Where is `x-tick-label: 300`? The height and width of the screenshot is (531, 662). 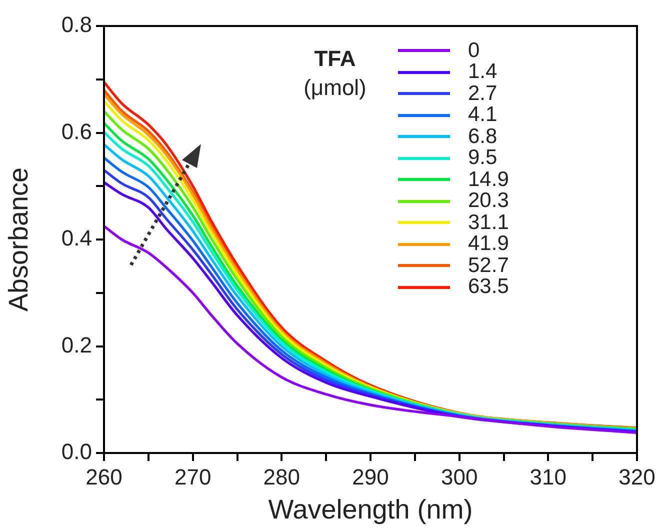
x-tick-label: 300 is located at coordinates (459, 477).